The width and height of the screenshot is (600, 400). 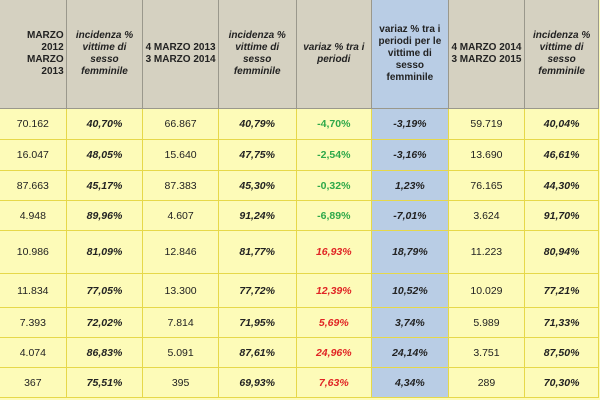 I want to click on table-row: 367 75,51% 395 69,93% 7,63% 4,34% 289 70,30%, so click(x=299, y=382).